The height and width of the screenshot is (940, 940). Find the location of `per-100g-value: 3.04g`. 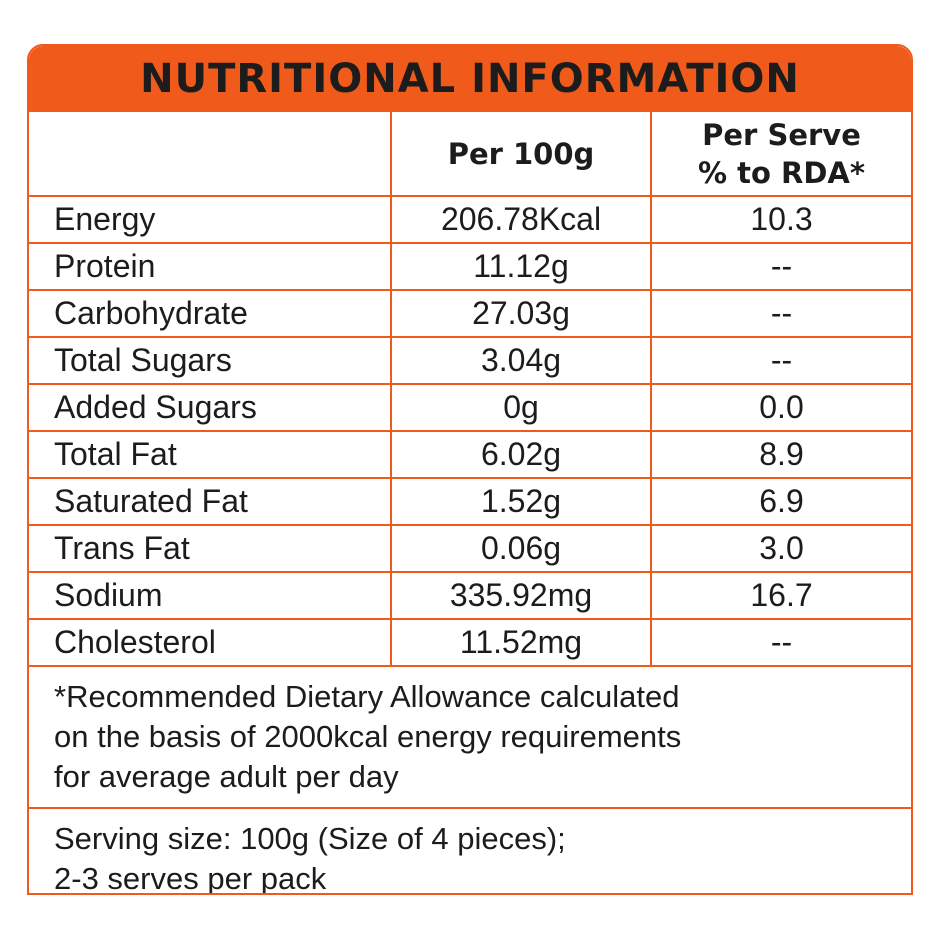

per-100g-value: 3.04g is located at coordinates (521, 360).